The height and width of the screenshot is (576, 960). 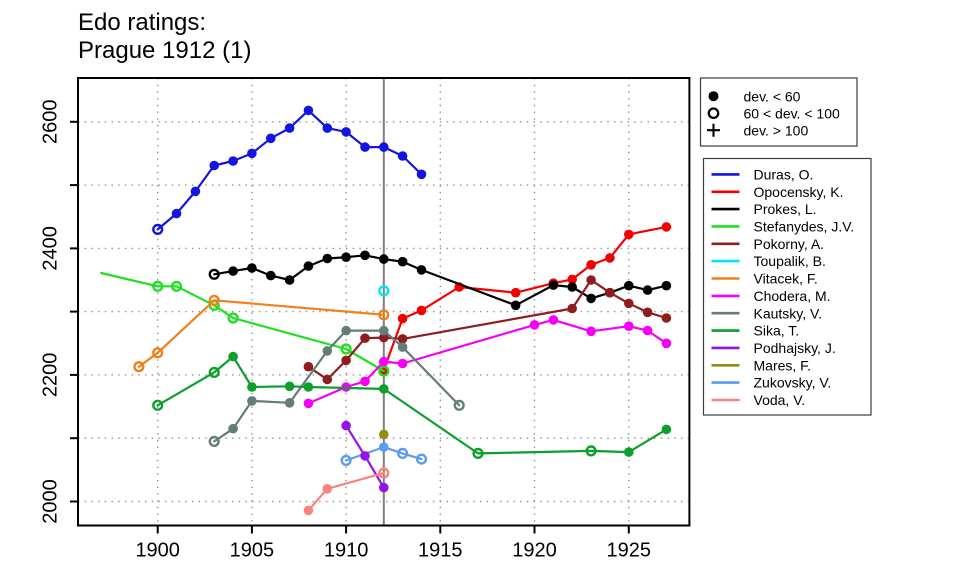 What do you see at coordinates (784, 175) in the screenshot?
I see `svg-text: Duras, O.` at bounding box center [784, 175].